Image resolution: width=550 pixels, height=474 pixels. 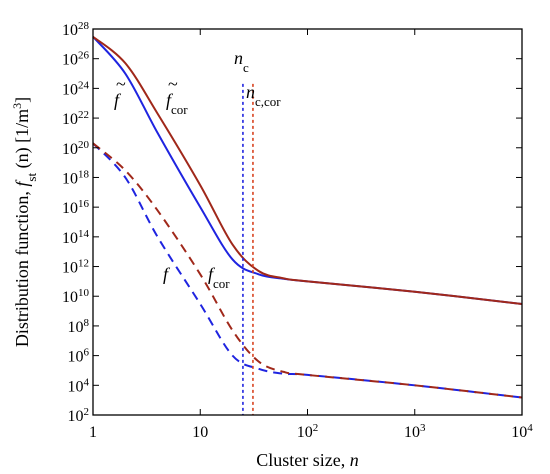 I want to click on marker-label-sub: c, so click(x=246, y=67).